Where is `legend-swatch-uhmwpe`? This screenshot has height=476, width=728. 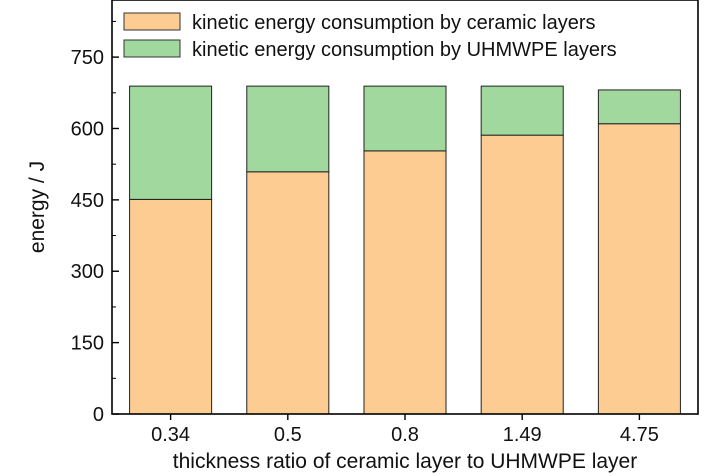
legend-swatch-uhmwpe is located at coordinates (152, 48).